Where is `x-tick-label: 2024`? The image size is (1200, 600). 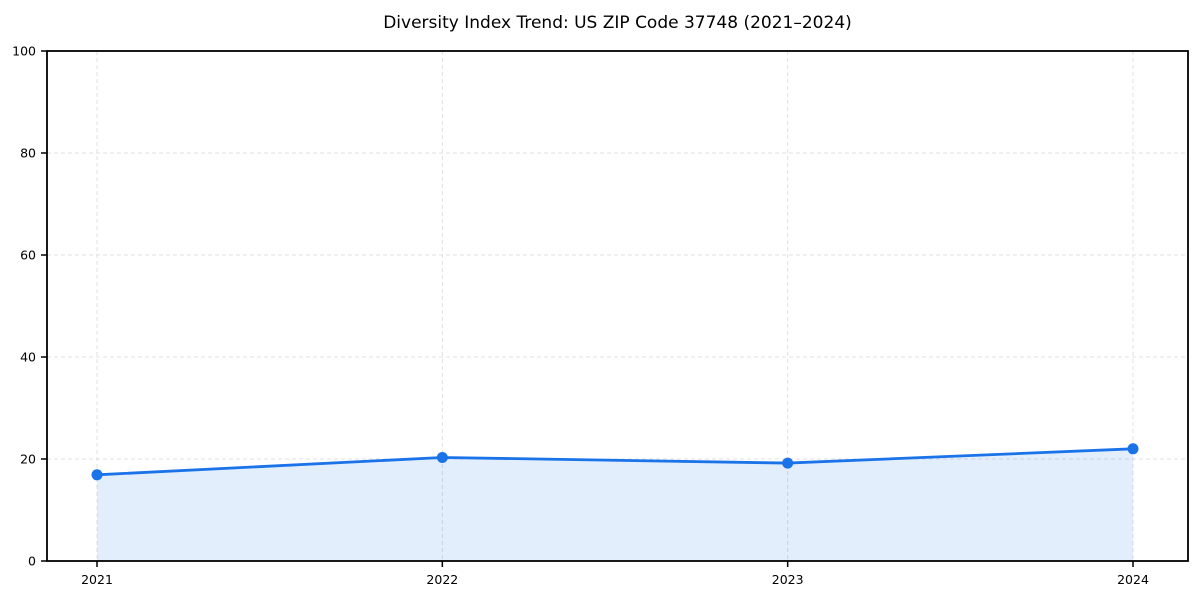 x-tick-label: 2024 is located at coordinates (1133, 579).